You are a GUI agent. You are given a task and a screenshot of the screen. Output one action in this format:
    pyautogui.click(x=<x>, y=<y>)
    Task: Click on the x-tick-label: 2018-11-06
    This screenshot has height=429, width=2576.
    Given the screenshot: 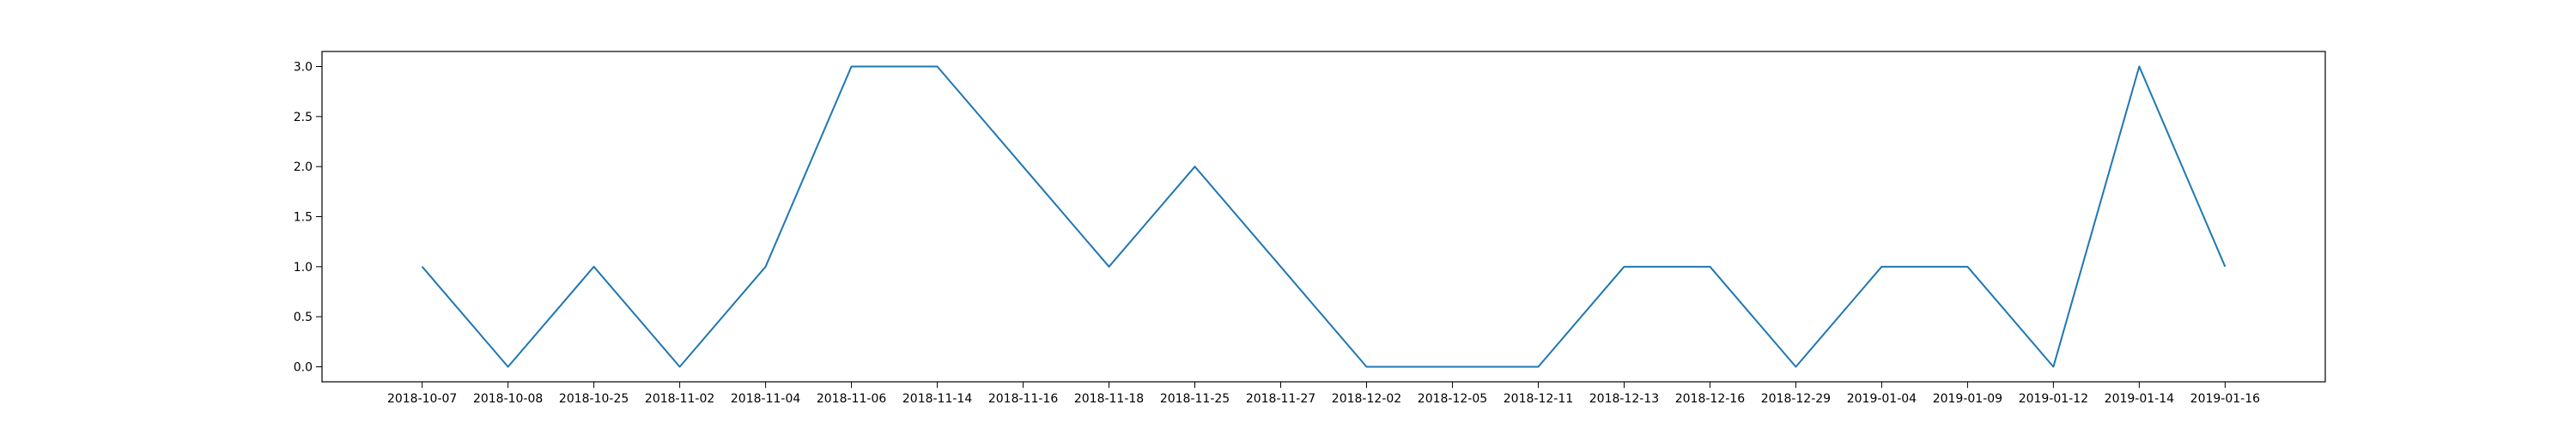 What is the action you would take?
    pyautogui.click(x=852, y=399)
    